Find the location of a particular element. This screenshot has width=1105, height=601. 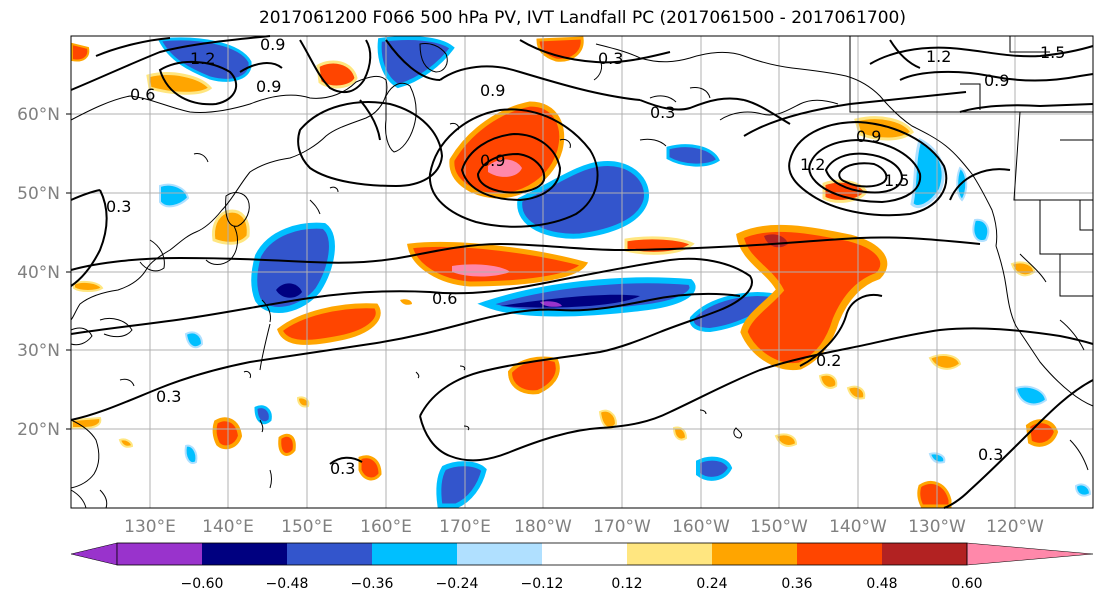

lat-tick-label: 30°N is located at coordinates (38, 351).